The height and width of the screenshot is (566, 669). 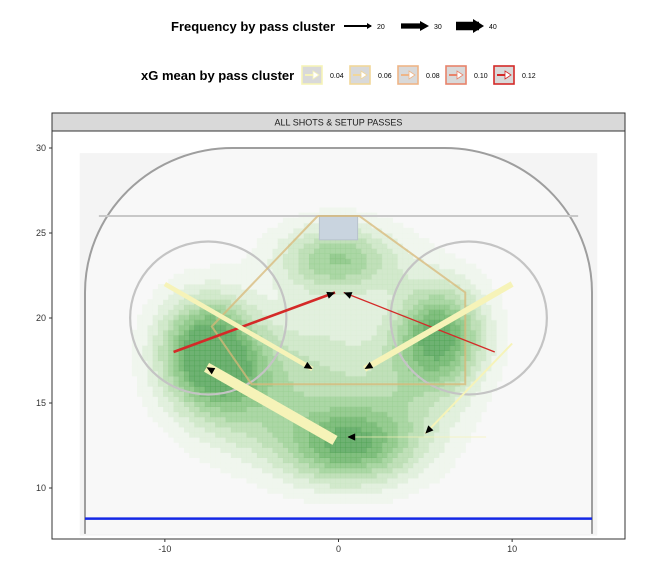 I want to click on x-axis: -10 0 10, so click(x=337, y=546).